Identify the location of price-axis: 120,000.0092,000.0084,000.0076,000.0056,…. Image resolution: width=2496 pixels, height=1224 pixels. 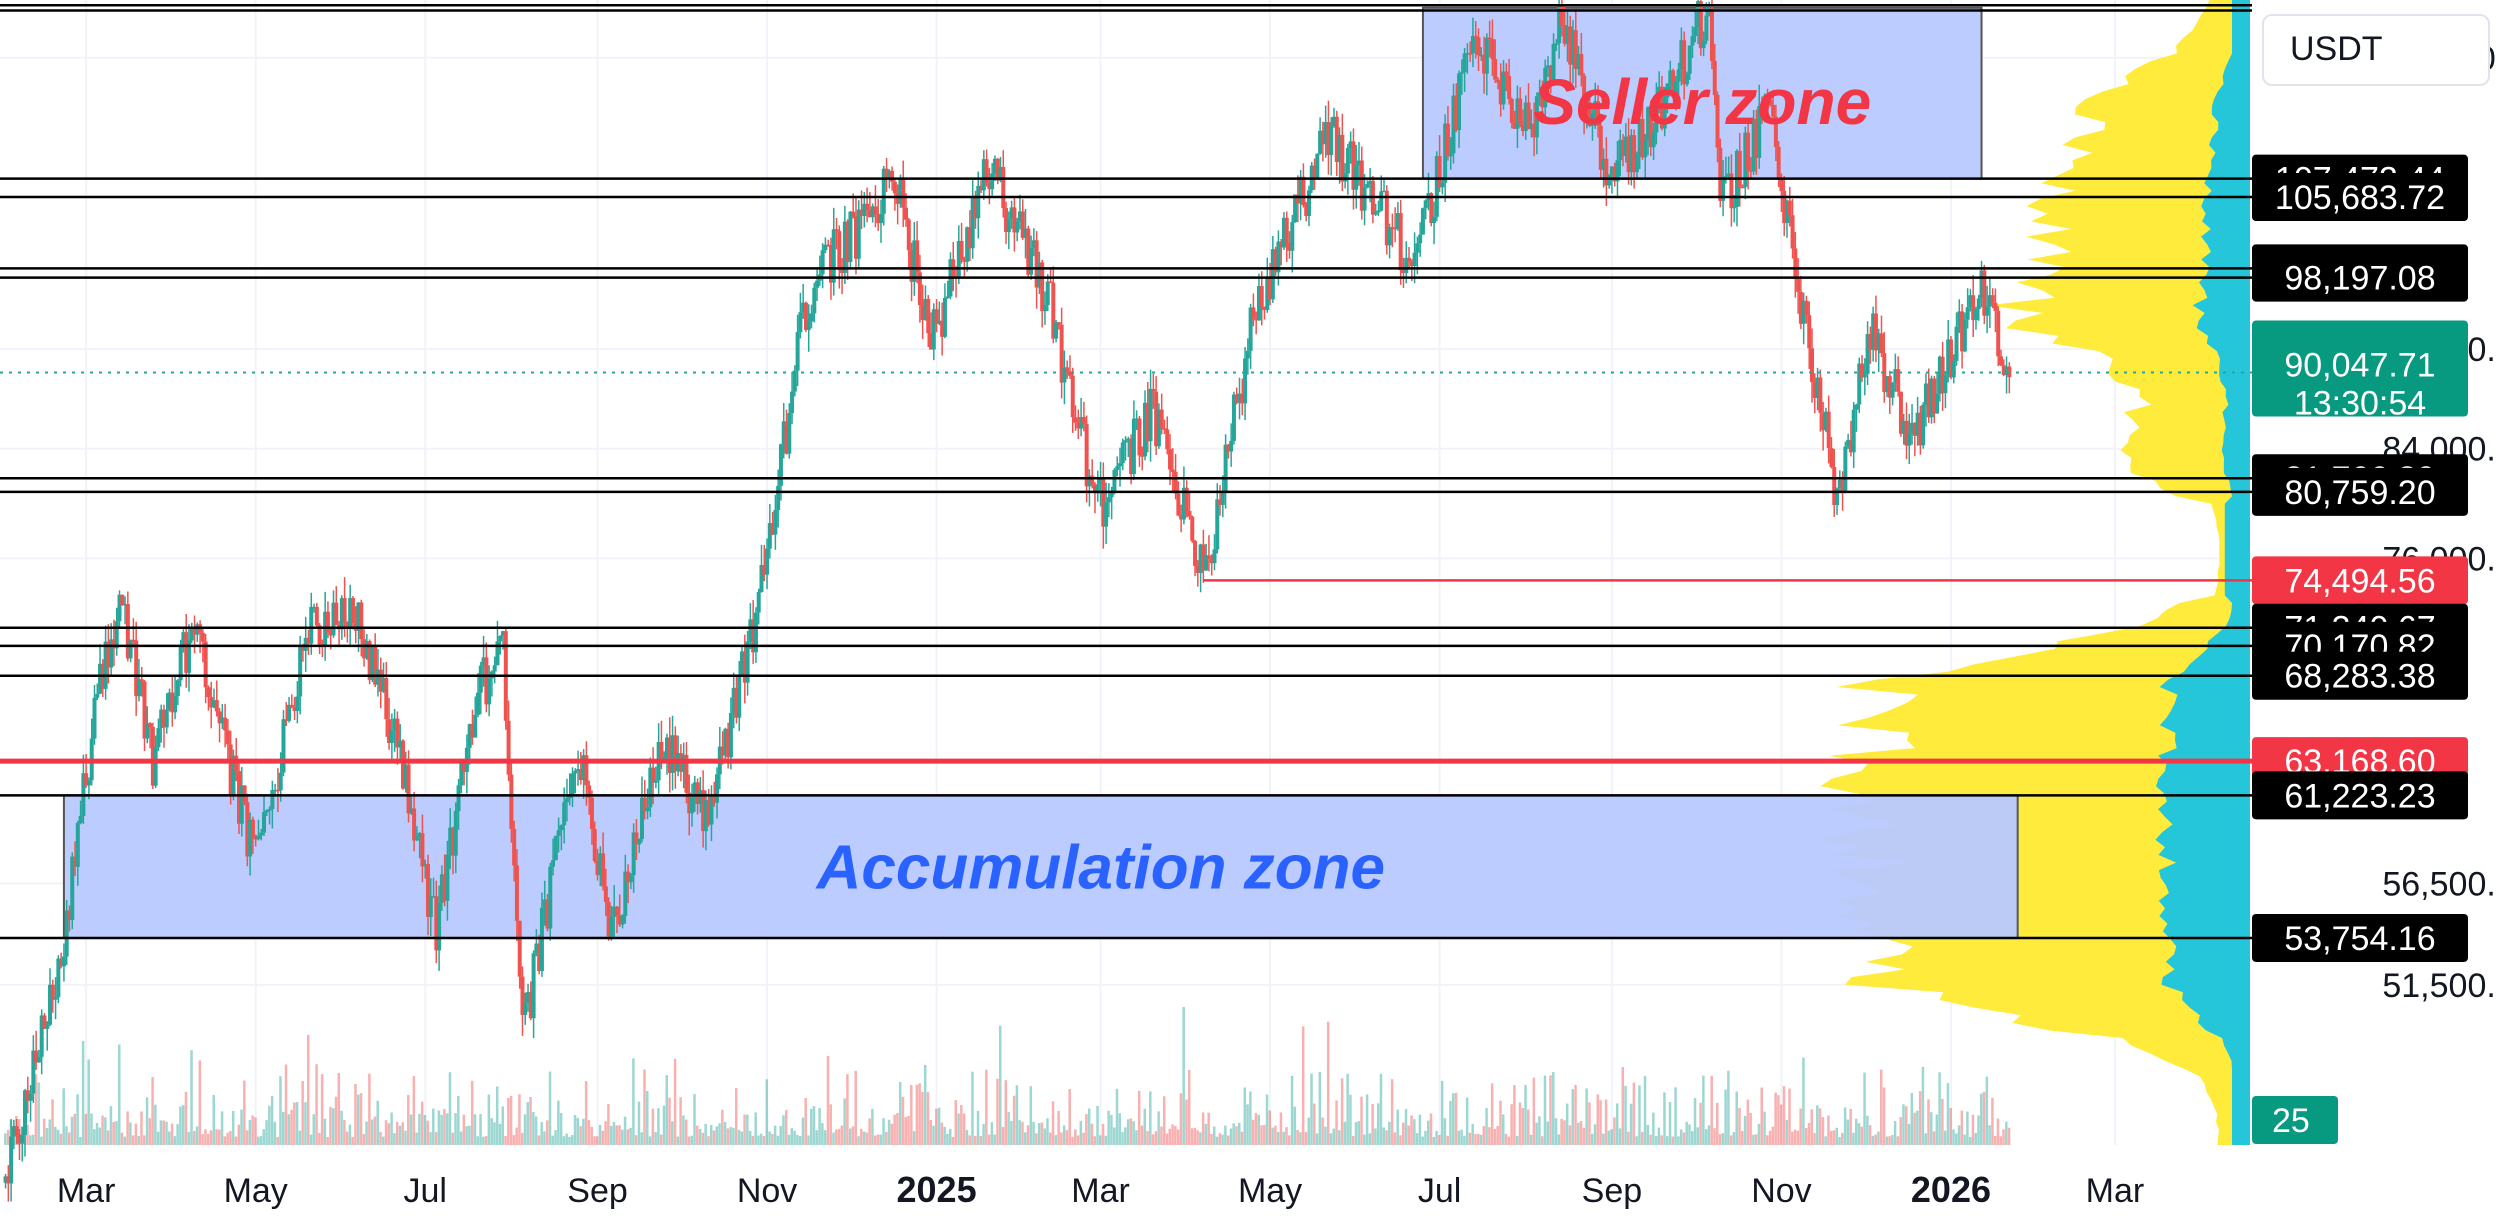
(2374, 592).